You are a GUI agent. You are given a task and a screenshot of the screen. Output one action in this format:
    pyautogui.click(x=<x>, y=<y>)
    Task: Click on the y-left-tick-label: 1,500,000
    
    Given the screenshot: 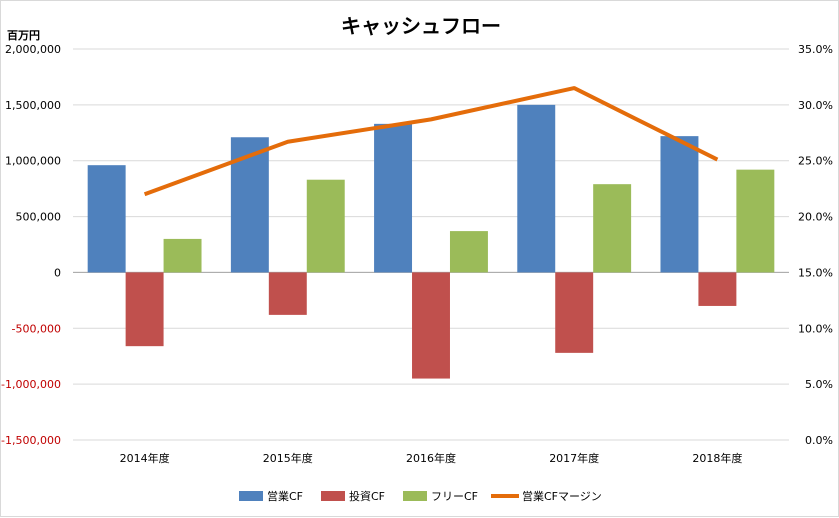 What is the action you would take?
    pyautogui.click(x=33, y=105)
    